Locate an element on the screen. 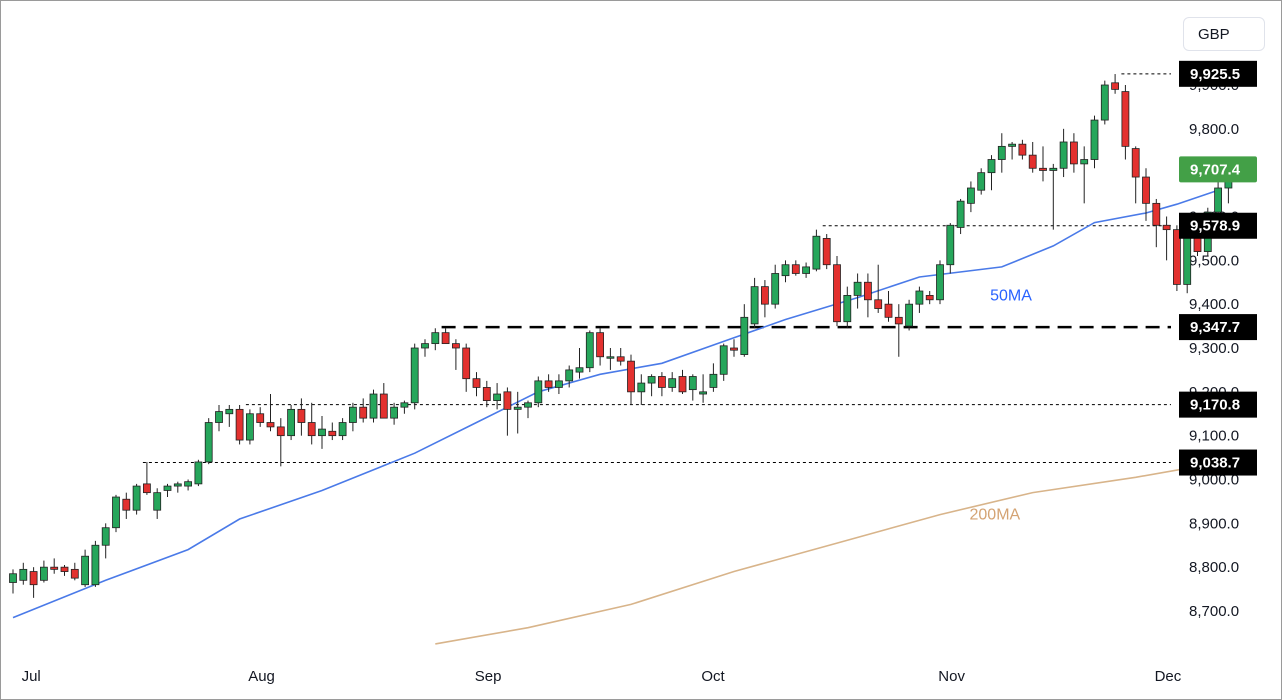 This screenshot has height=700, width=1282. x-tick-label: Dec is located at coordinates (1168, 676).